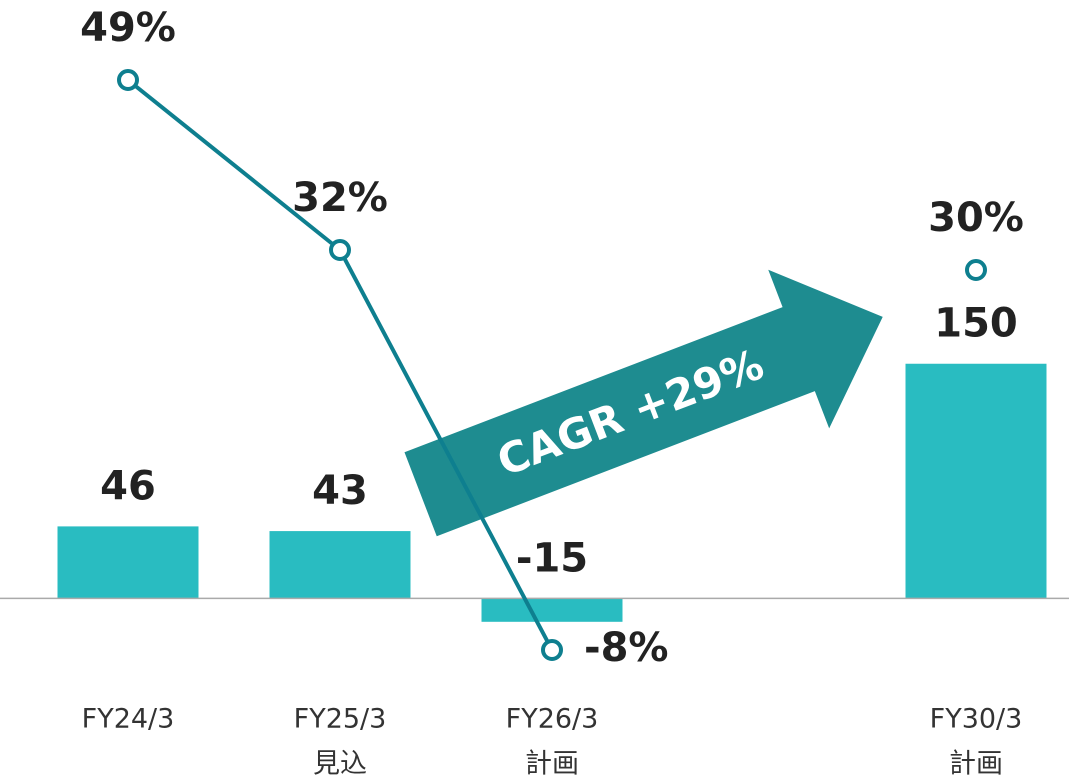 The width and height of the screenshot is (1069, 781). Describe the element at coordinates (340, 719) in the screenshot. I see `x-tick-label: FY25/3` at that location.